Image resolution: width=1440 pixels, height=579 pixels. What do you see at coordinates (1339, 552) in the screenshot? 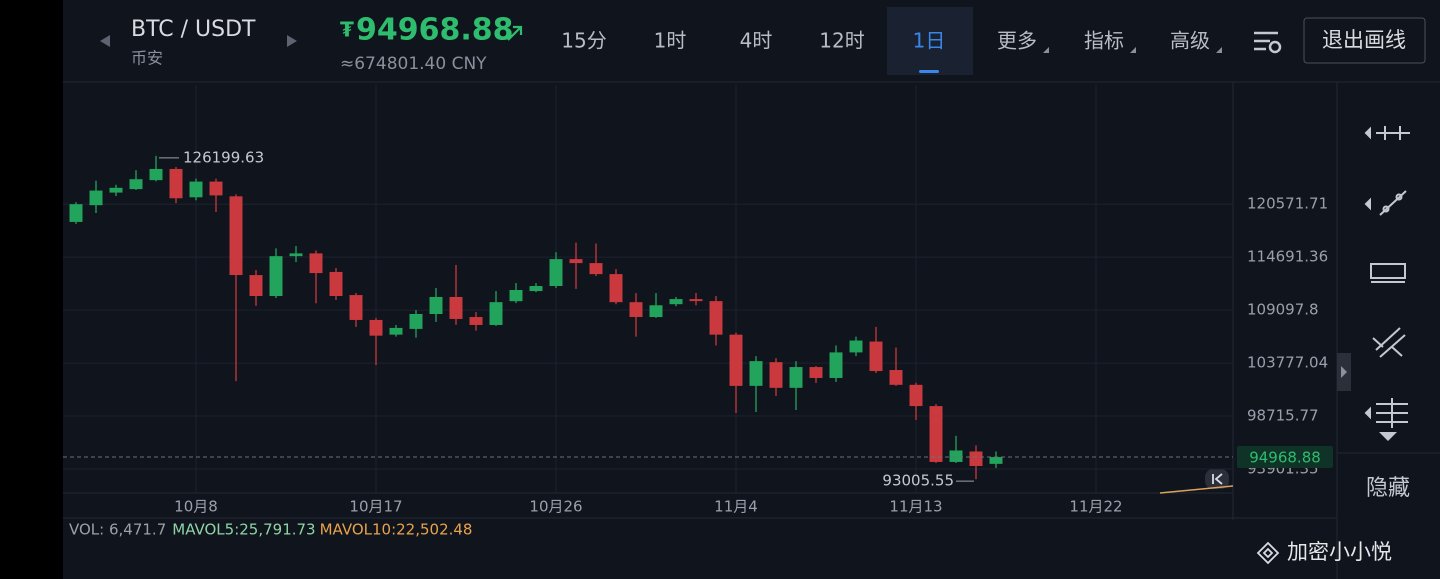
I see `watermark: 加密小小悦` at bounding box center [1339, 552].